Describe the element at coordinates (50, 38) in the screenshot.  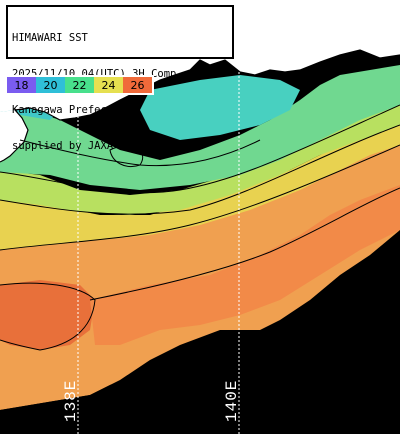
I see `info-title: HIMAWARI SST` at that location.